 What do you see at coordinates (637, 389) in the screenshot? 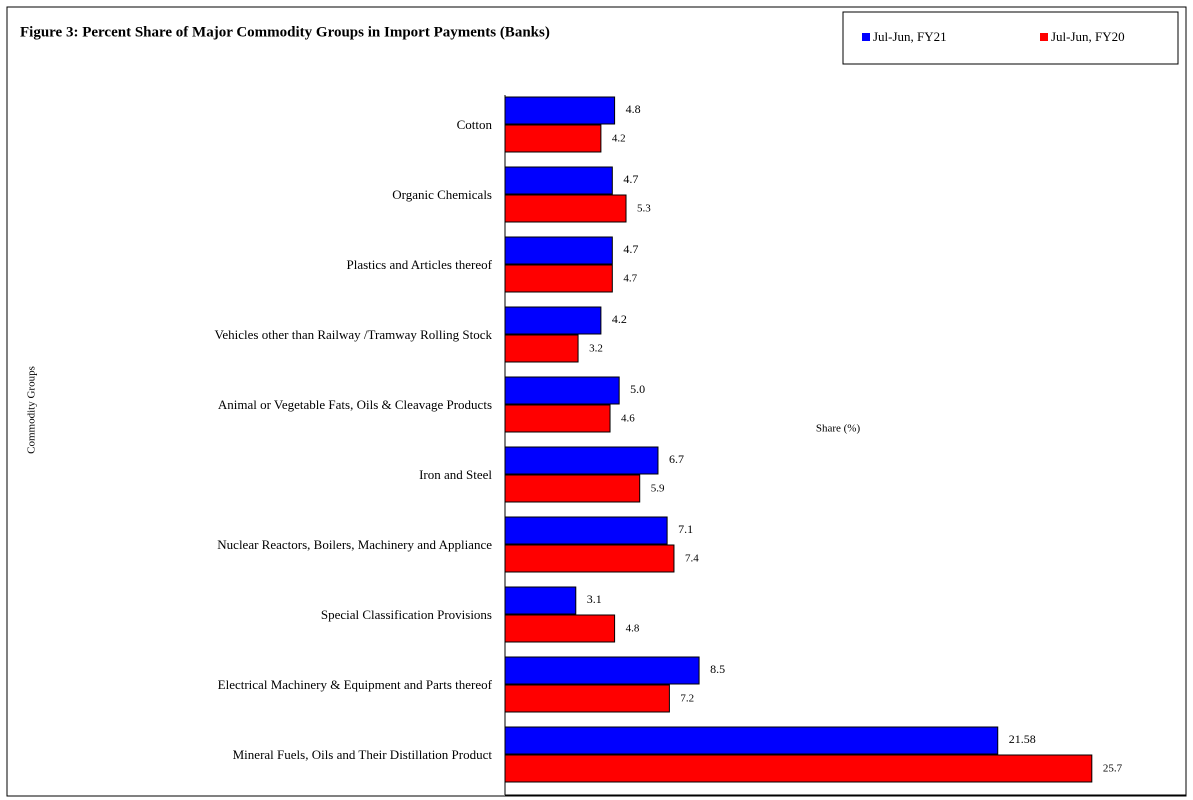
I see `data-label: 5.0` at bounding box center [637, 389].